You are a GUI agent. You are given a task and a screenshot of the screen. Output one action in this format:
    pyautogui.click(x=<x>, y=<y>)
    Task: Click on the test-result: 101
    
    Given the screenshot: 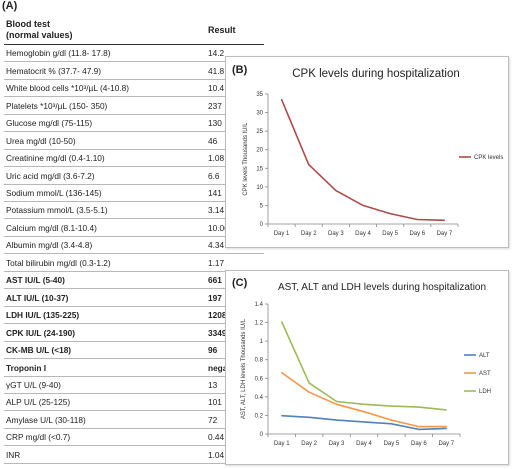 What is the action you would take?
    pyautogui.click(x=215, y=402)
    